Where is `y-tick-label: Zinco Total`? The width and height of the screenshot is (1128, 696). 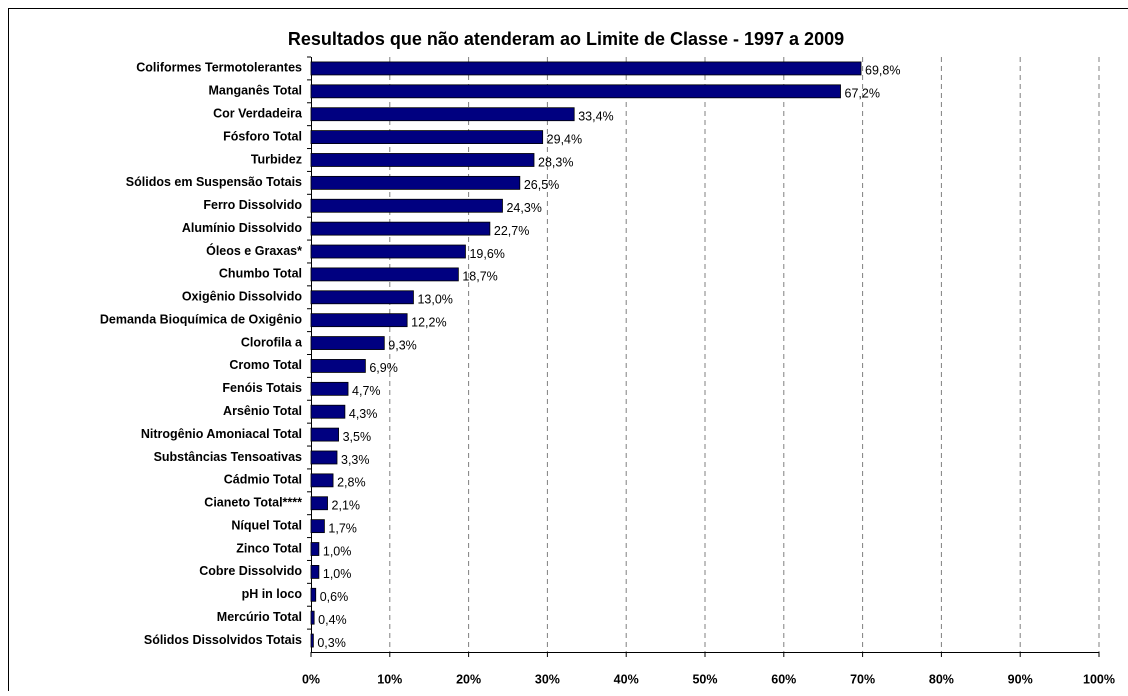
y-tick-label: Zinco Total is located at coordinates (269, 548).